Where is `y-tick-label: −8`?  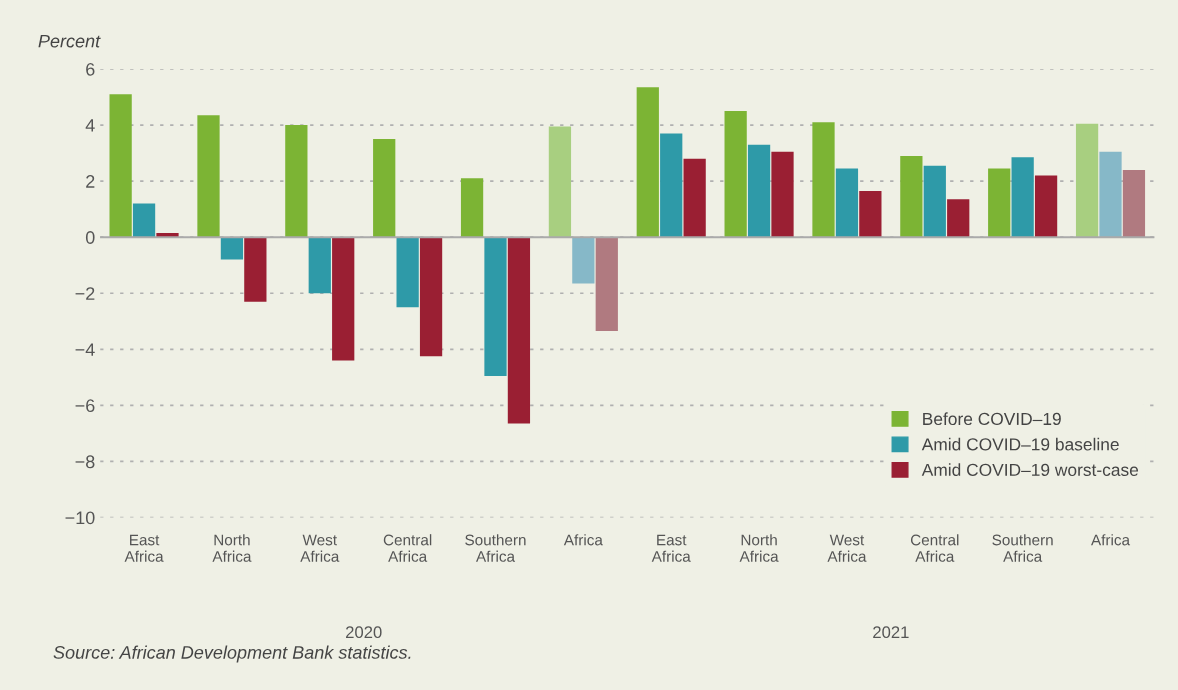
y-tick-label: −8 is located at coordinates (85, 462).